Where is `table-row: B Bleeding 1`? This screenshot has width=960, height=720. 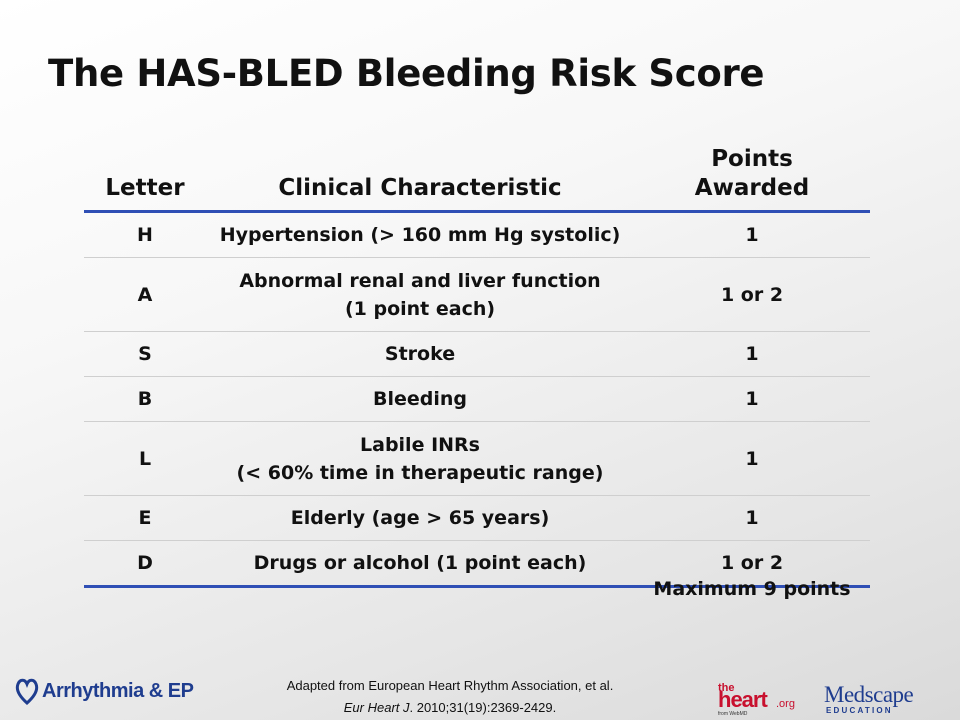
table-row: B Bleeding 1 is located at coordinates (477, 399).